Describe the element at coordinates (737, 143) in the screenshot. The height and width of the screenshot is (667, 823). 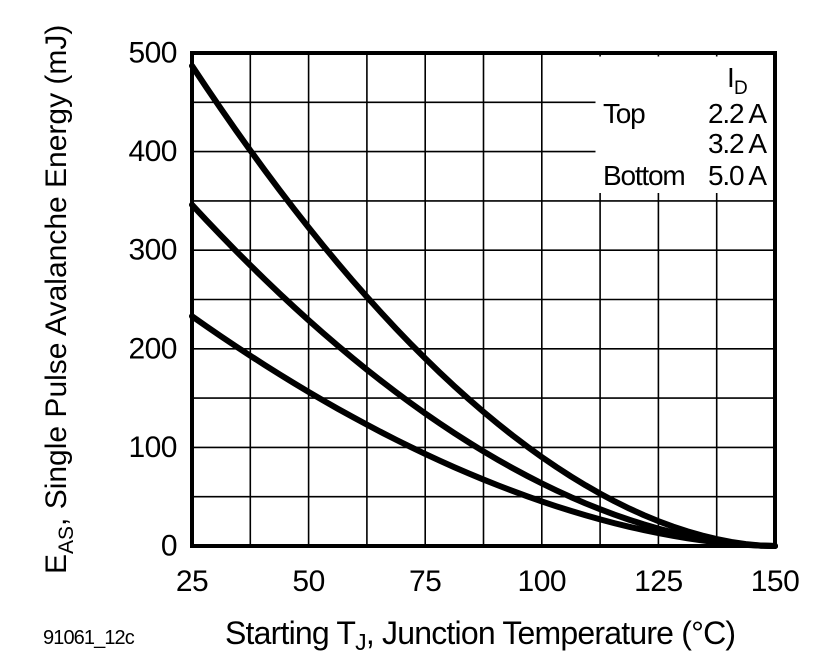
I see `svg-text: 3.2 A` at that location.